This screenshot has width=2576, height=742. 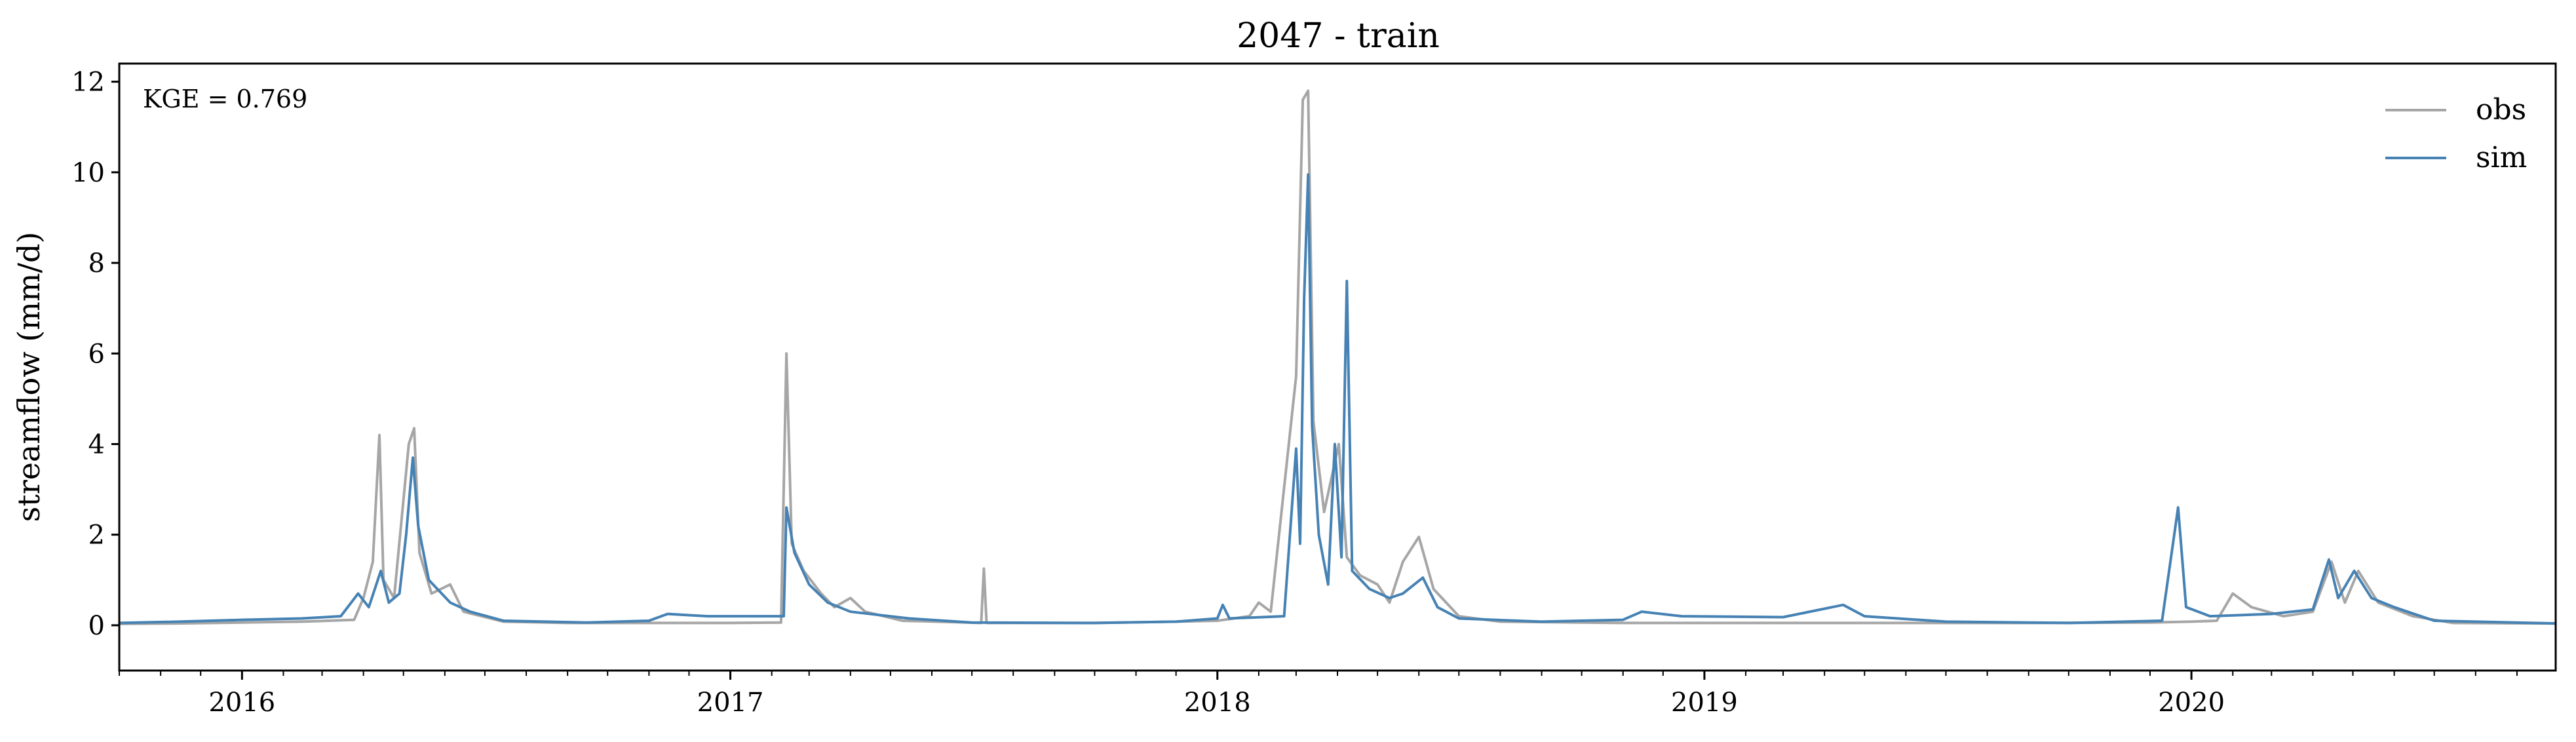 What do you see at coordinates (2191, 703) in the screenshot?
I see `x-tick-label: 2020` at bounding box center [2191, 703].